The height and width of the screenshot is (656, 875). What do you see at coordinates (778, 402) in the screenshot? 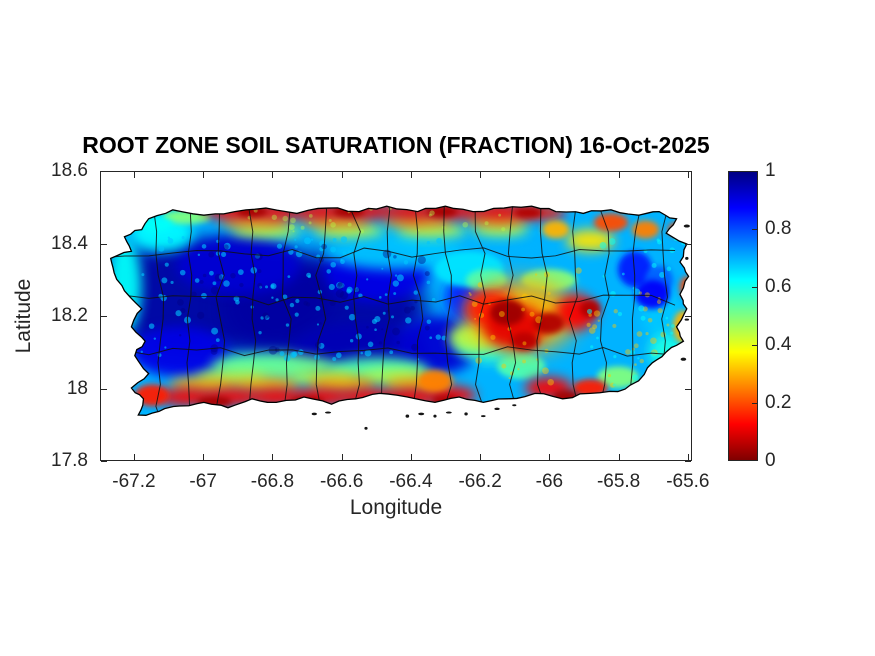
I see `colorbar-tick-label: 0.2` at bounding box center [778, 402].